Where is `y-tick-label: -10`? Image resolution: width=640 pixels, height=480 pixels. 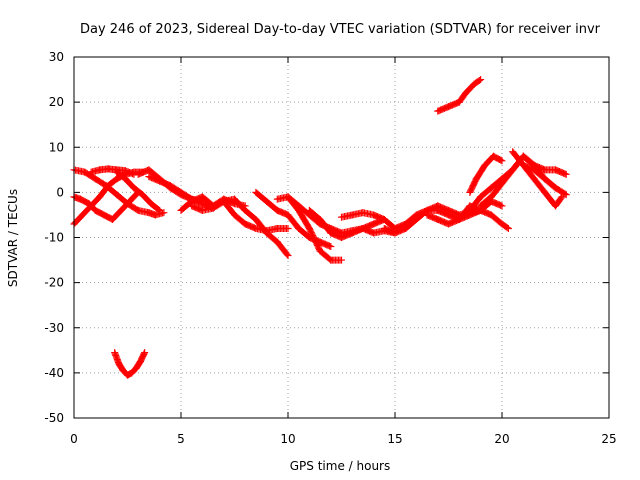
y-tick-label: -10 is located at coordinates (54, 238).